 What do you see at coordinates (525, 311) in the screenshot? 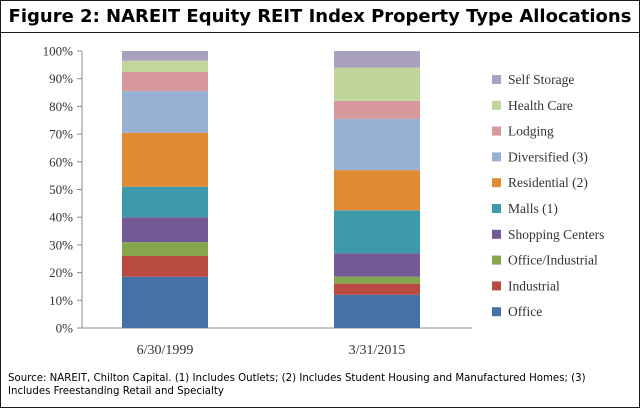
I see `legend-label: Office` at bounding box center [525, 311].